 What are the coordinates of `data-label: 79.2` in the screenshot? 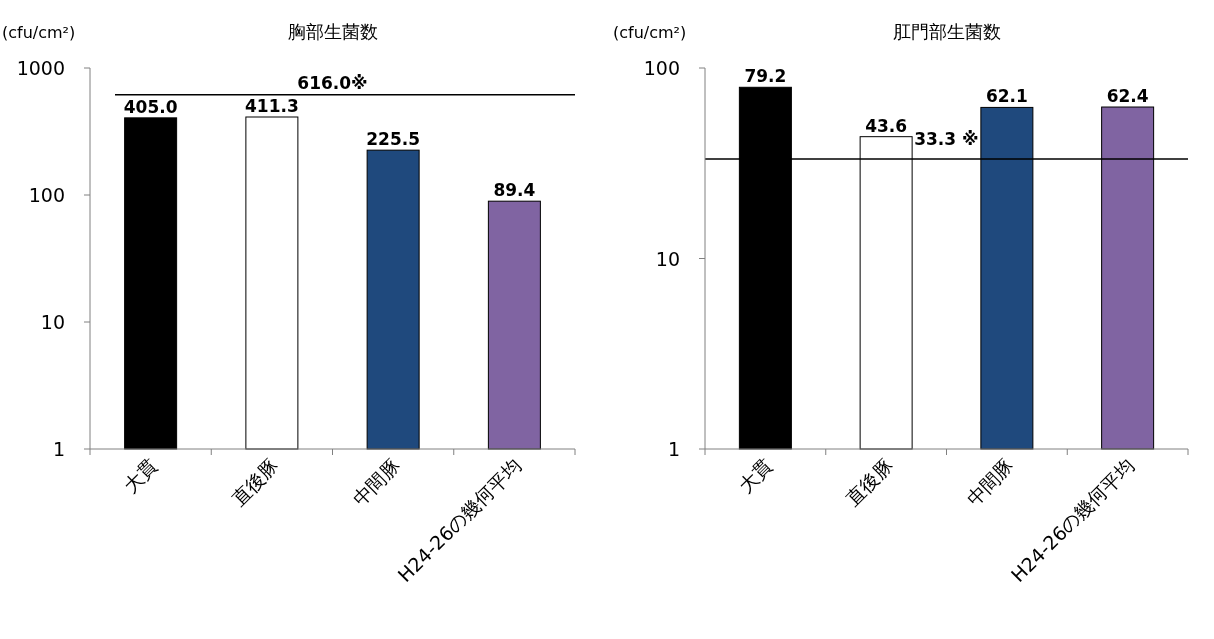 It's located at (765, 76).